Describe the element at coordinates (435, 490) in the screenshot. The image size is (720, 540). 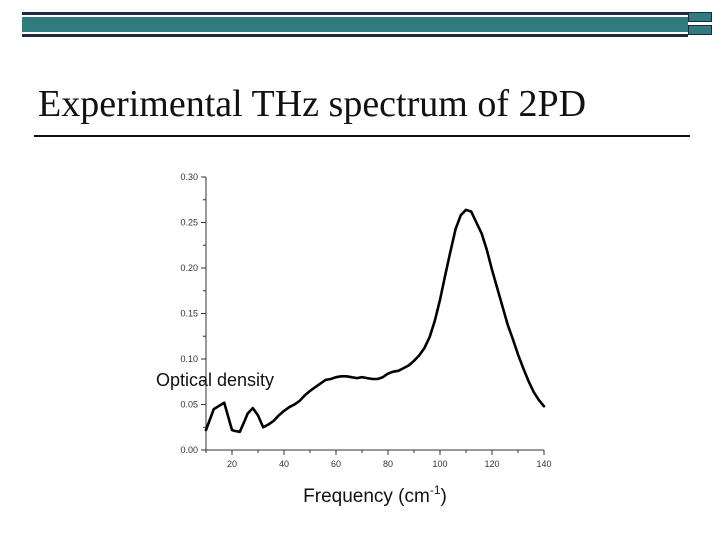
I see `x-axis-label-sup: -1` at that location.